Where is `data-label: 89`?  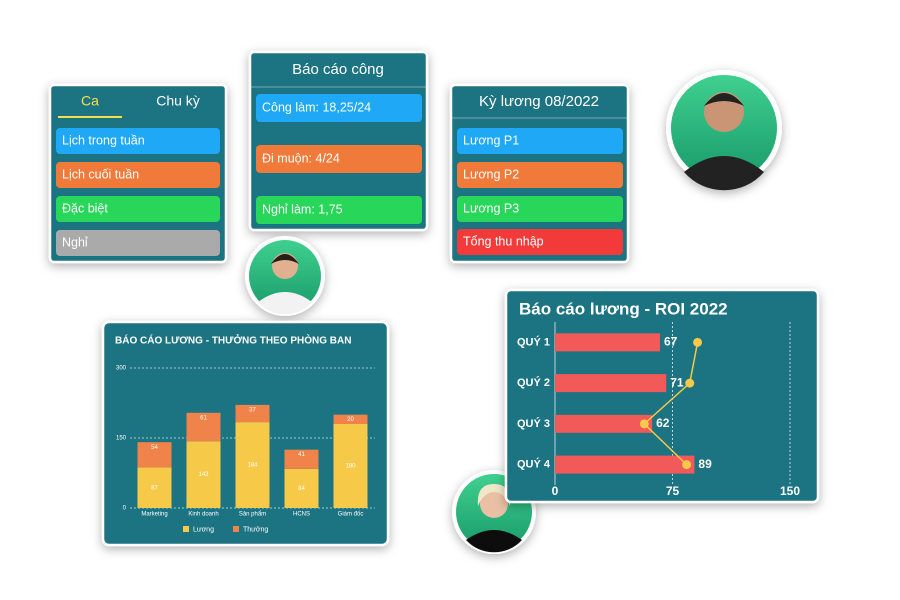
data-label: 89 is located at coordinates (705, 464).